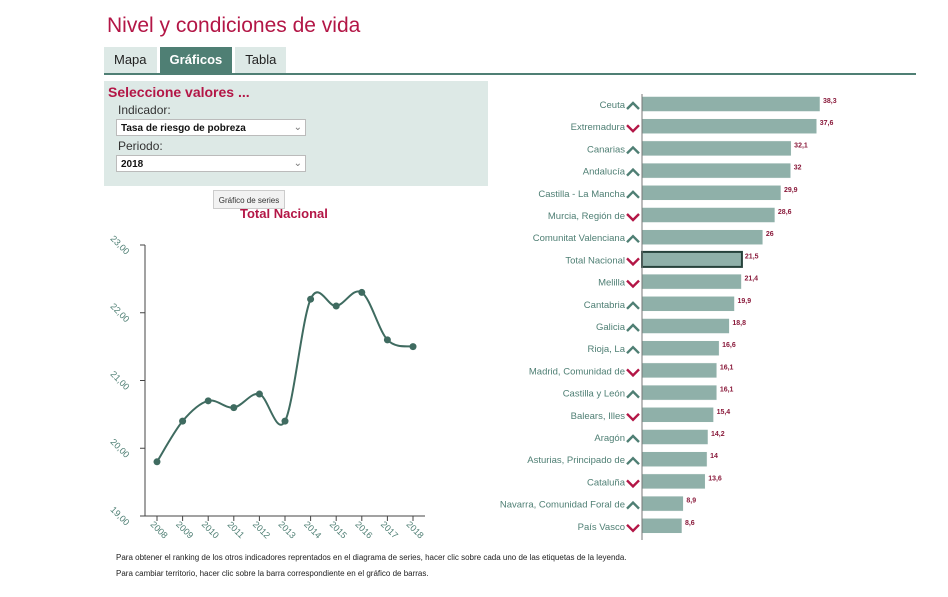 This screenshot has width=948, height=597. Describe the element at coordinates (606, 149) in the screenshot. I see `category-label: Canarias` at that location.